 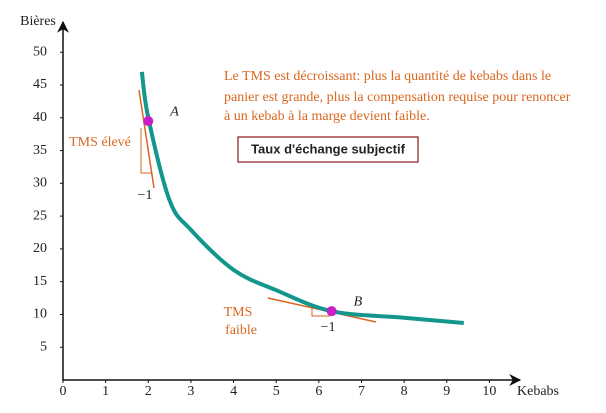 I want to click on point-label: B, so click(x=358, y=301).